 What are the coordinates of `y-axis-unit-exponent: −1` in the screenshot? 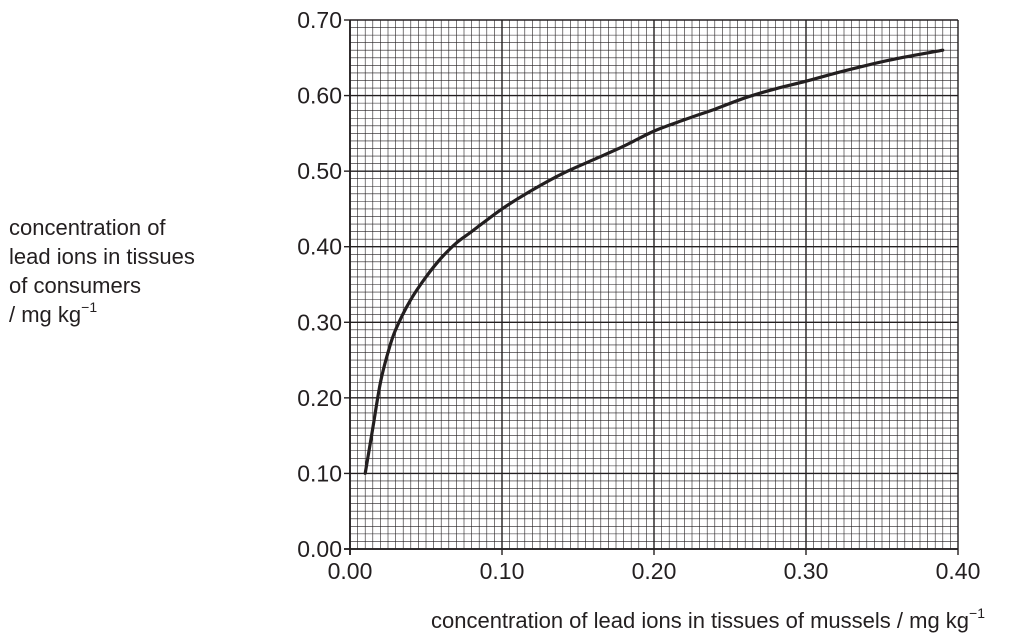 It's located at (89, 306).